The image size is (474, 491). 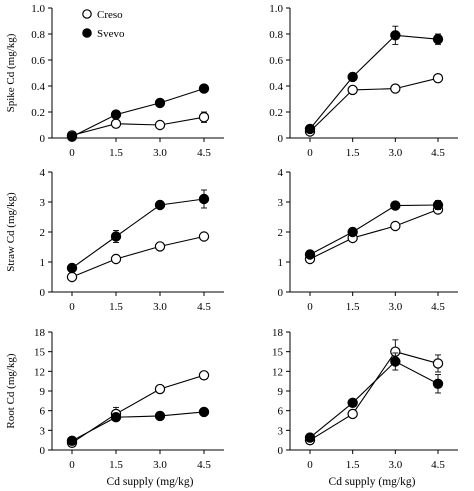 What do you see at coordinates (276, 35) in the screenshot?
I see `y-tick-label: 0.8` at bounding box center [276, 35].